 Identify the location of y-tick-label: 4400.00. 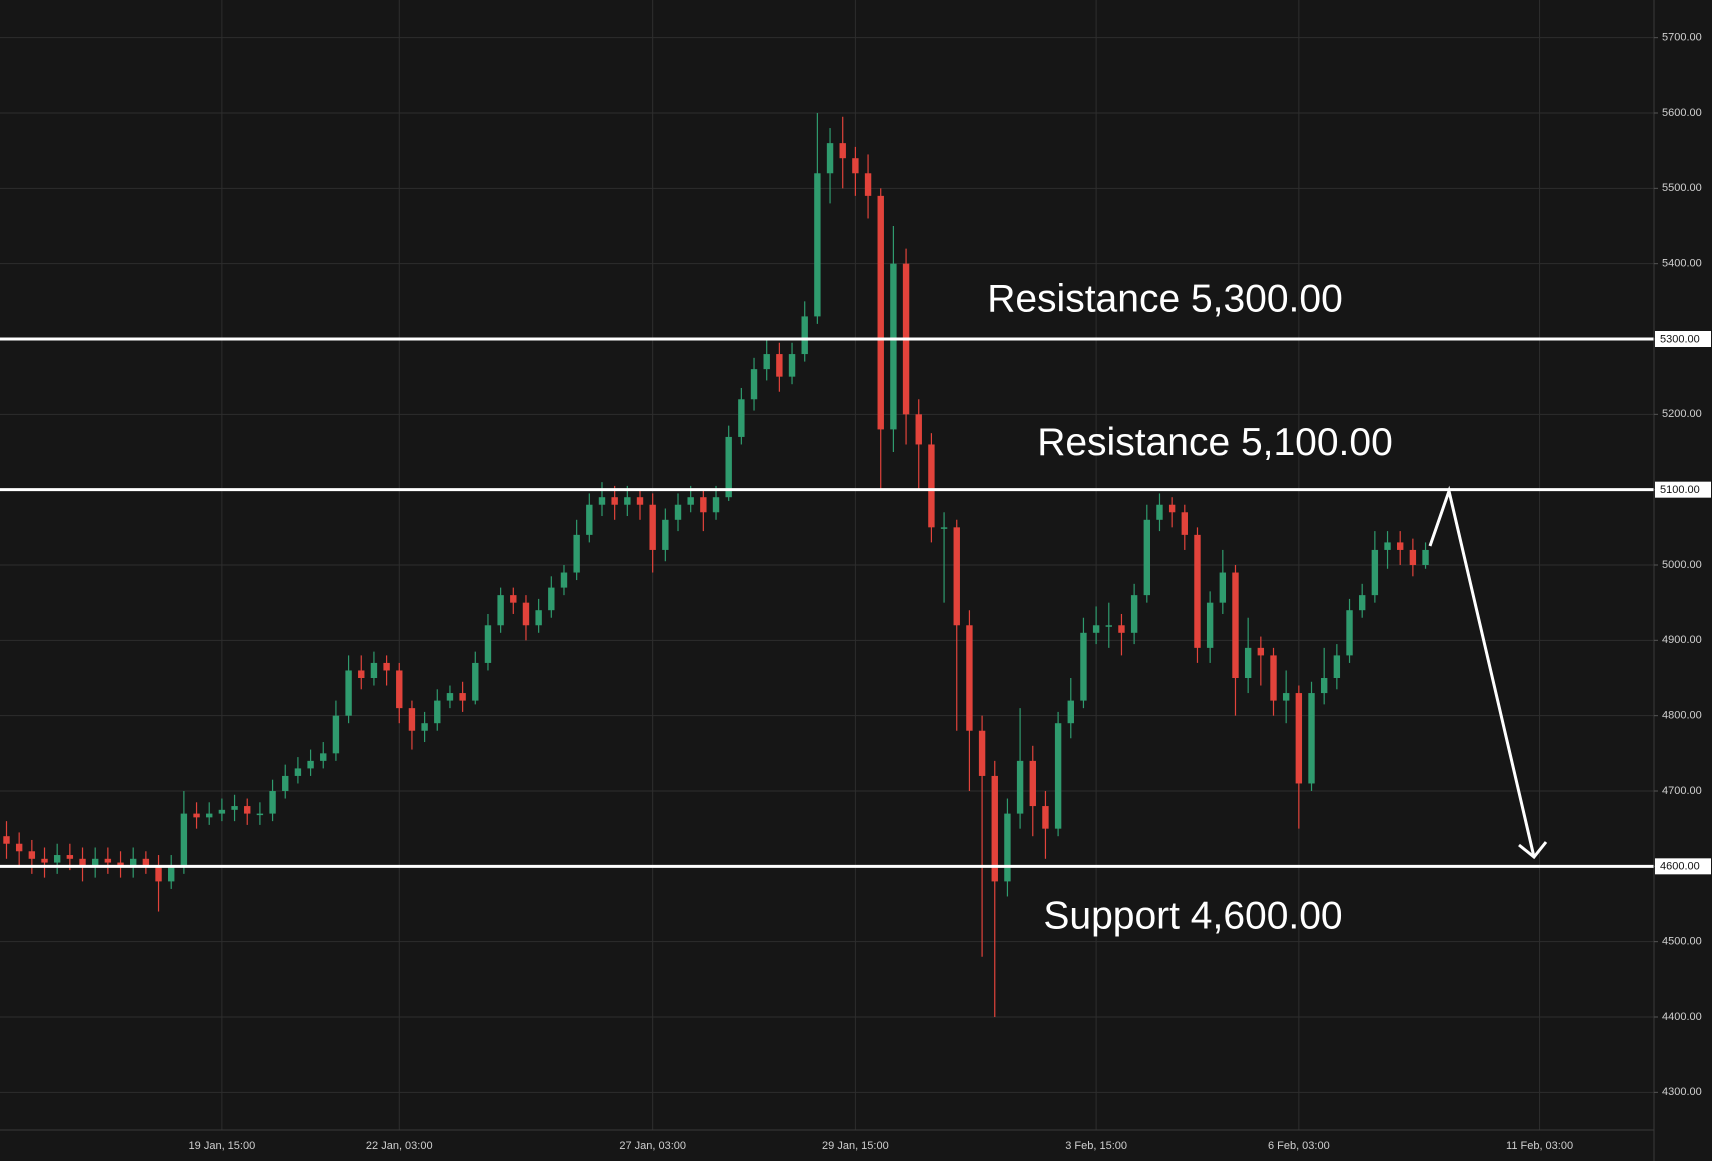
(1682, 1017).